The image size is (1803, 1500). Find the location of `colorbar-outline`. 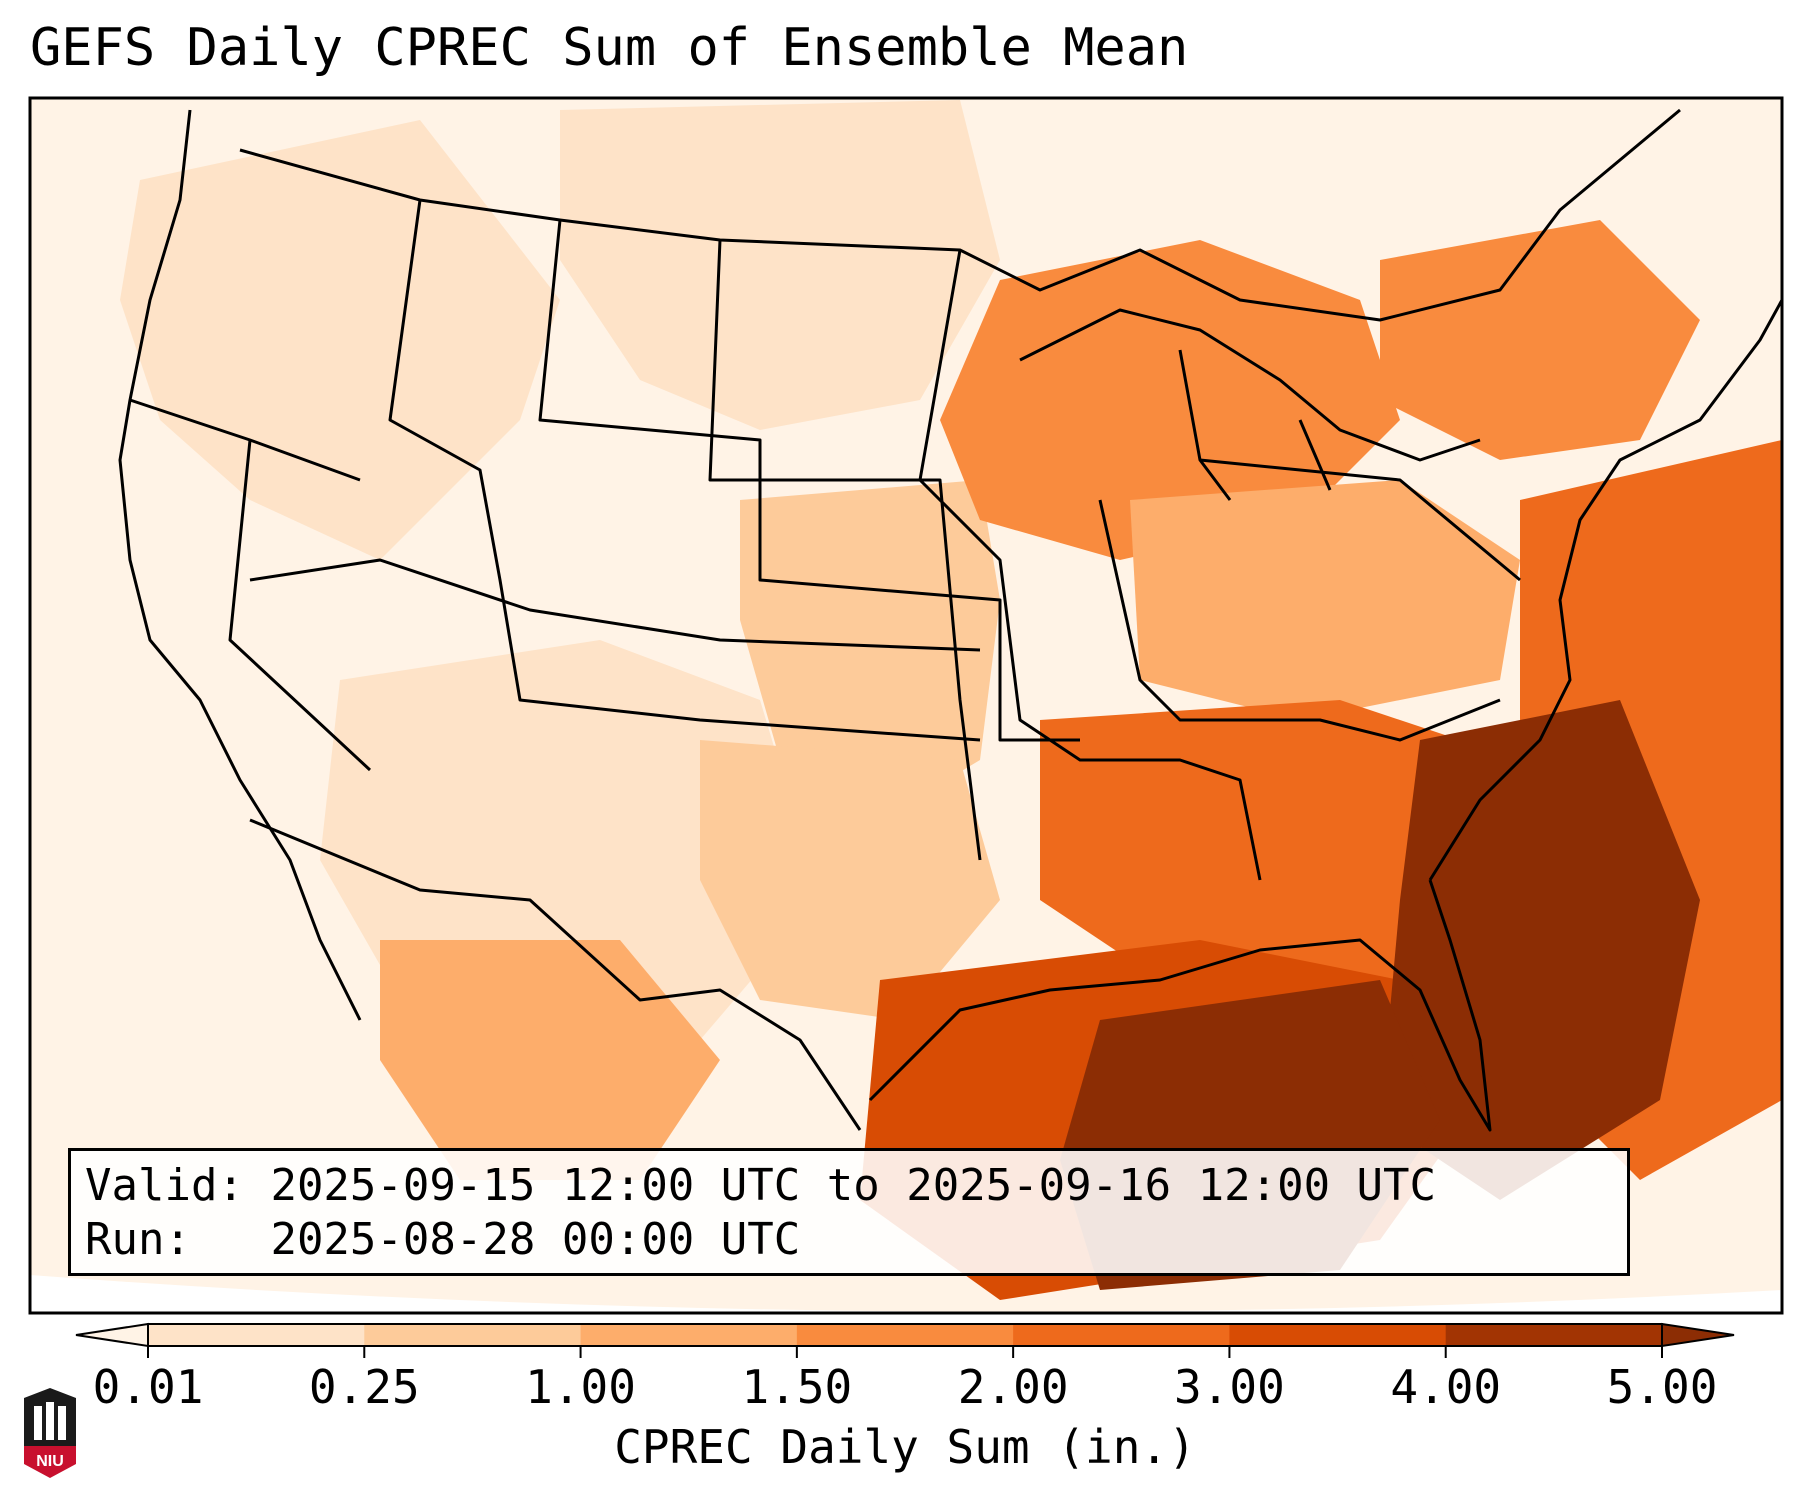

colorbar-outline is located at coordinates (905, 1335).